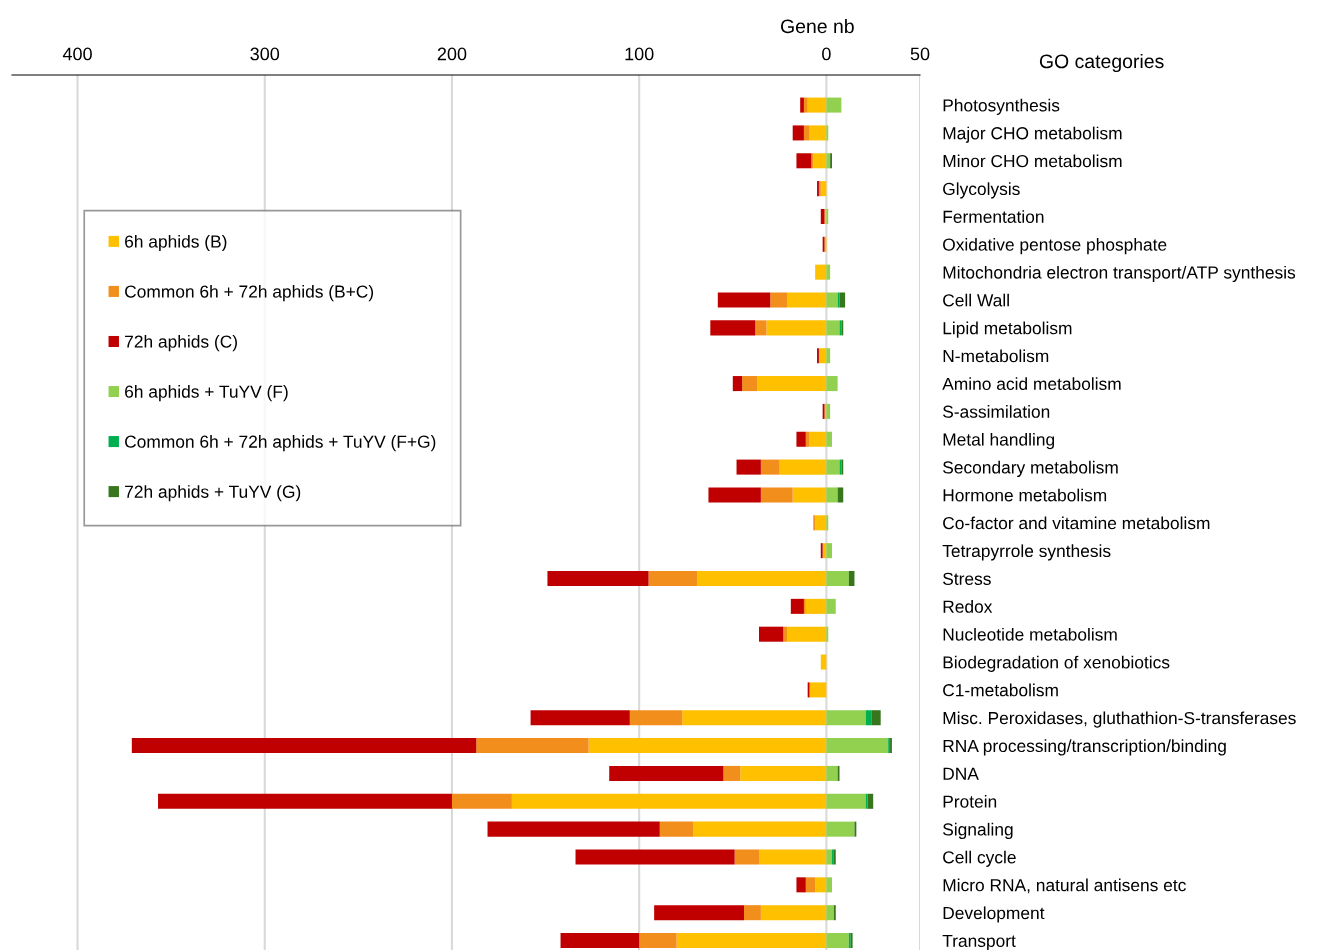 The image size is (1322, 950). I want to click on y-tick-label: Lipid metabolism, so click(1007, 329).